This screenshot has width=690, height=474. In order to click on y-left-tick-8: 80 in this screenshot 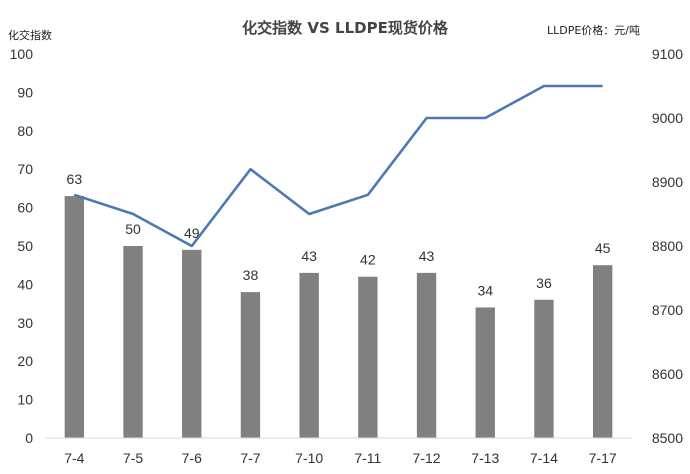, I will do `click(25, 131)`.